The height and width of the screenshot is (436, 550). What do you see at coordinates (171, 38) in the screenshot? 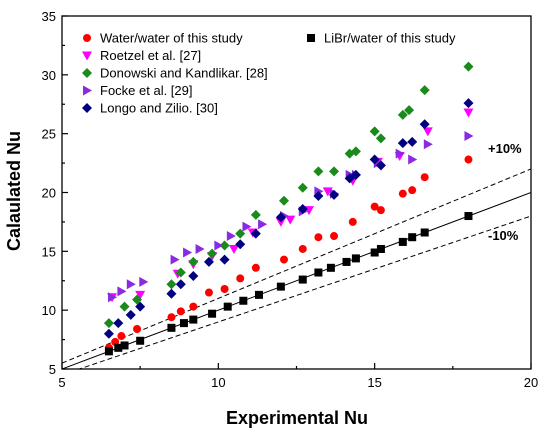
I see `legend-label: Water/water of this study` at bounding box center [171, 38].